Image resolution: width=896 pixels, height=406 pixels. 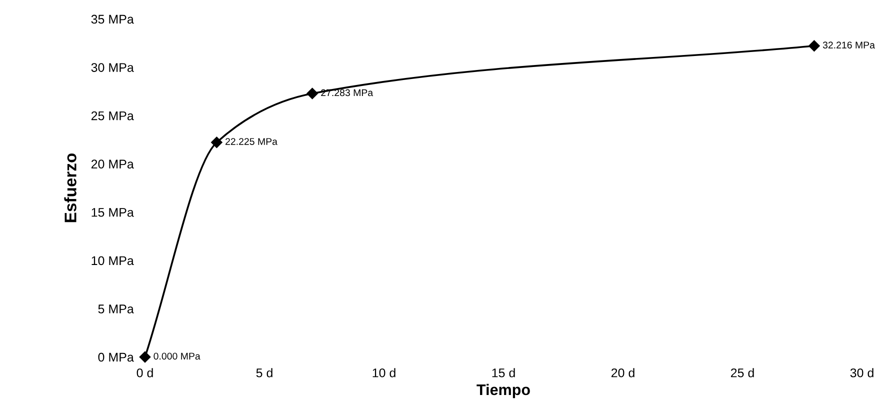 What do you see at coordinates (384, 373) in the screenshot?
I see `x-tick-label: 10 d` at bounding box center [384, 373].